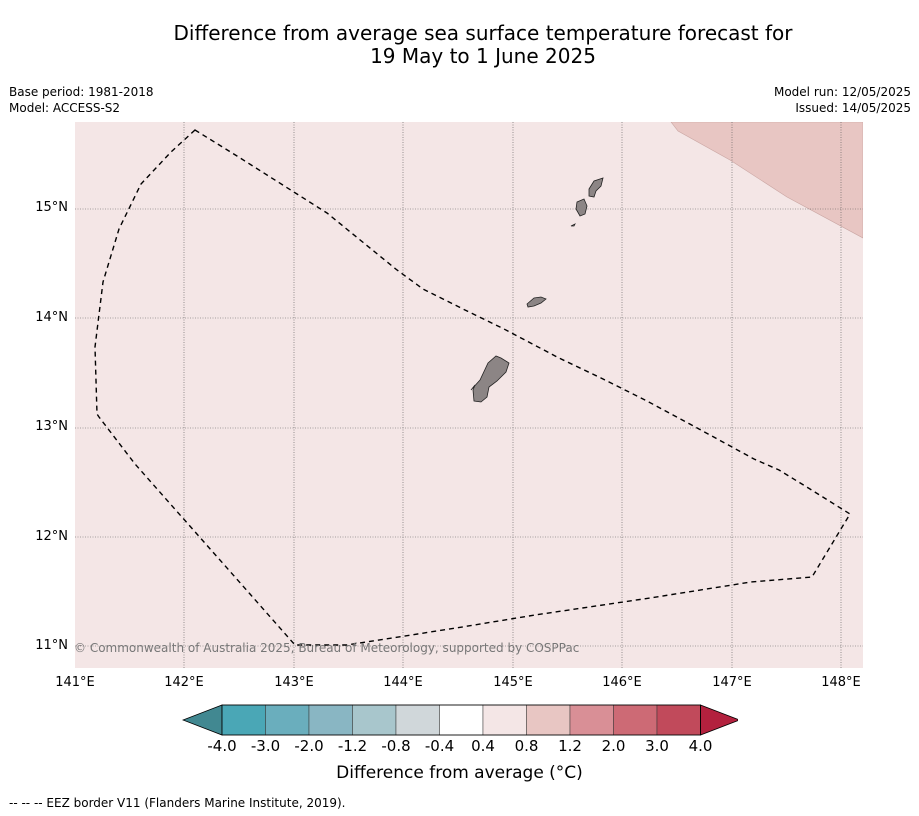  I want to click on colorbar-outline, so click(461, 720).